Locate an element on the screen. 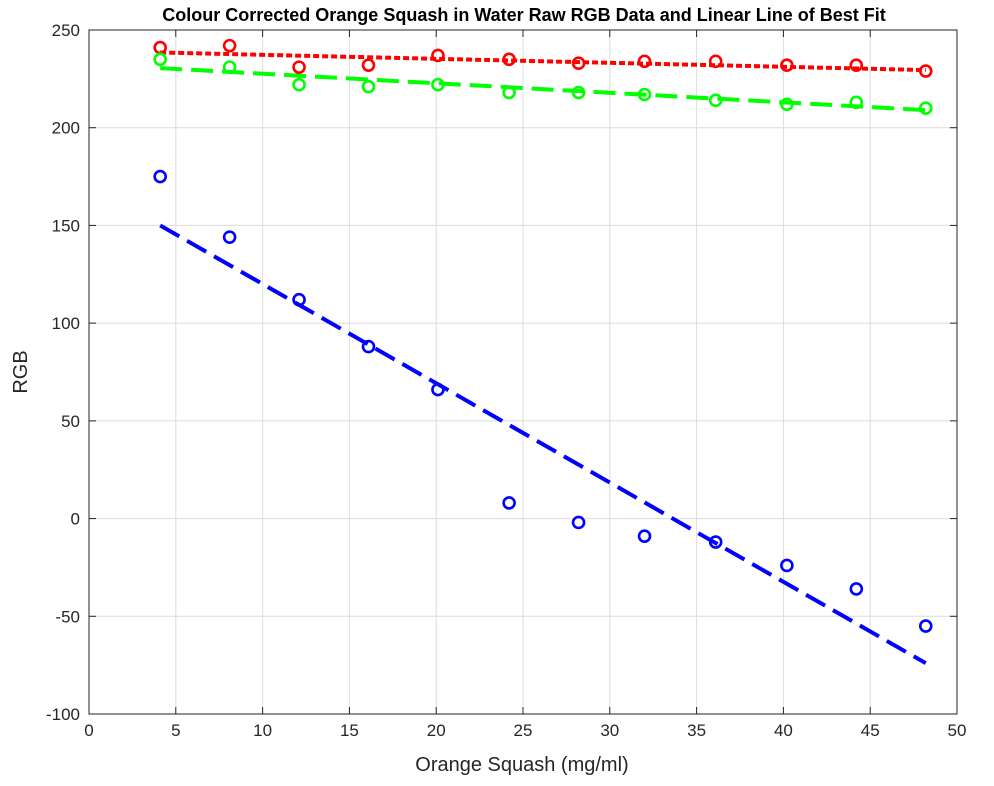  y-tick-label: 50 is located at coordinates (70, 421).